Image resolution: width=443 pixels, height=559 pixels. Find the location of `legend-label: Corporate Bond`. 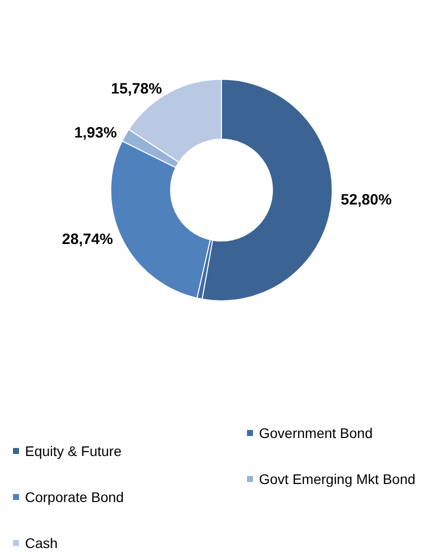

legend-label: Corporate Bond is located at coordinates (74, 497).